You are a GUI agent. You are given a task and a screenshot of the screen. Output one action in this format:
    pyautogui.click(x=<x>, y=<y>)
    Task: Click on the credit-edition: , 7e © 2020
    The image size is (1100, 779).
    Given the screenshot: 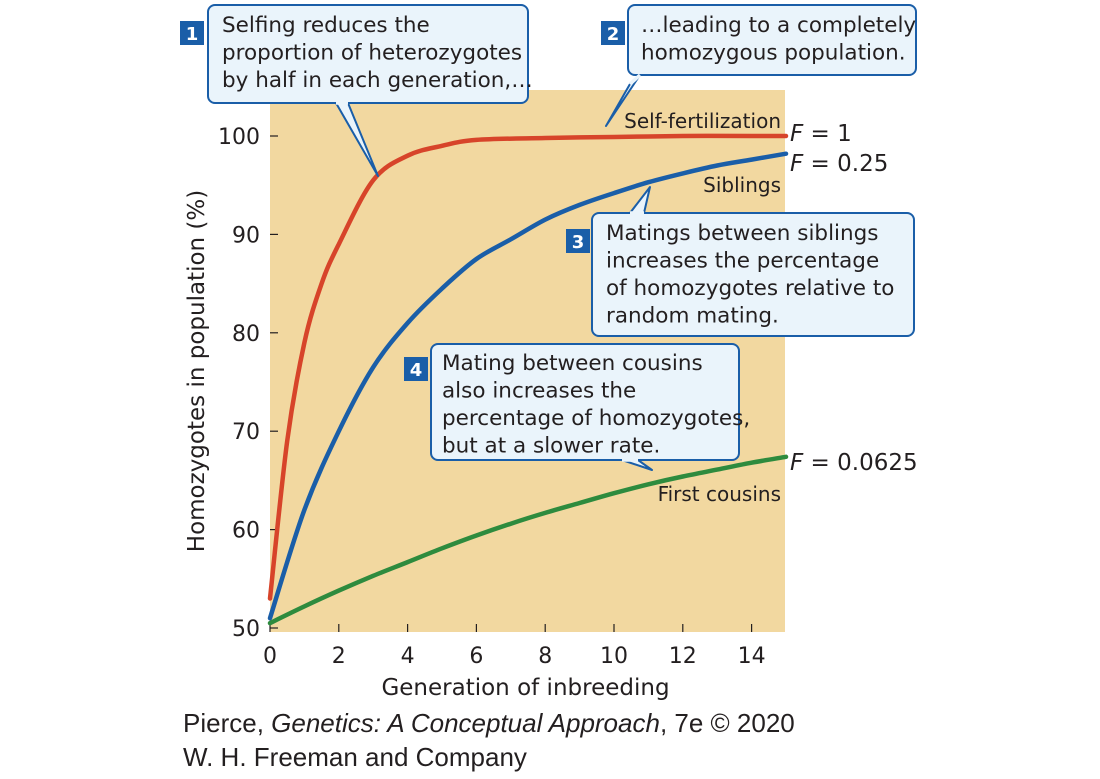 What is the action you would take?
    pyautogui.click(x=727, y=723)
    